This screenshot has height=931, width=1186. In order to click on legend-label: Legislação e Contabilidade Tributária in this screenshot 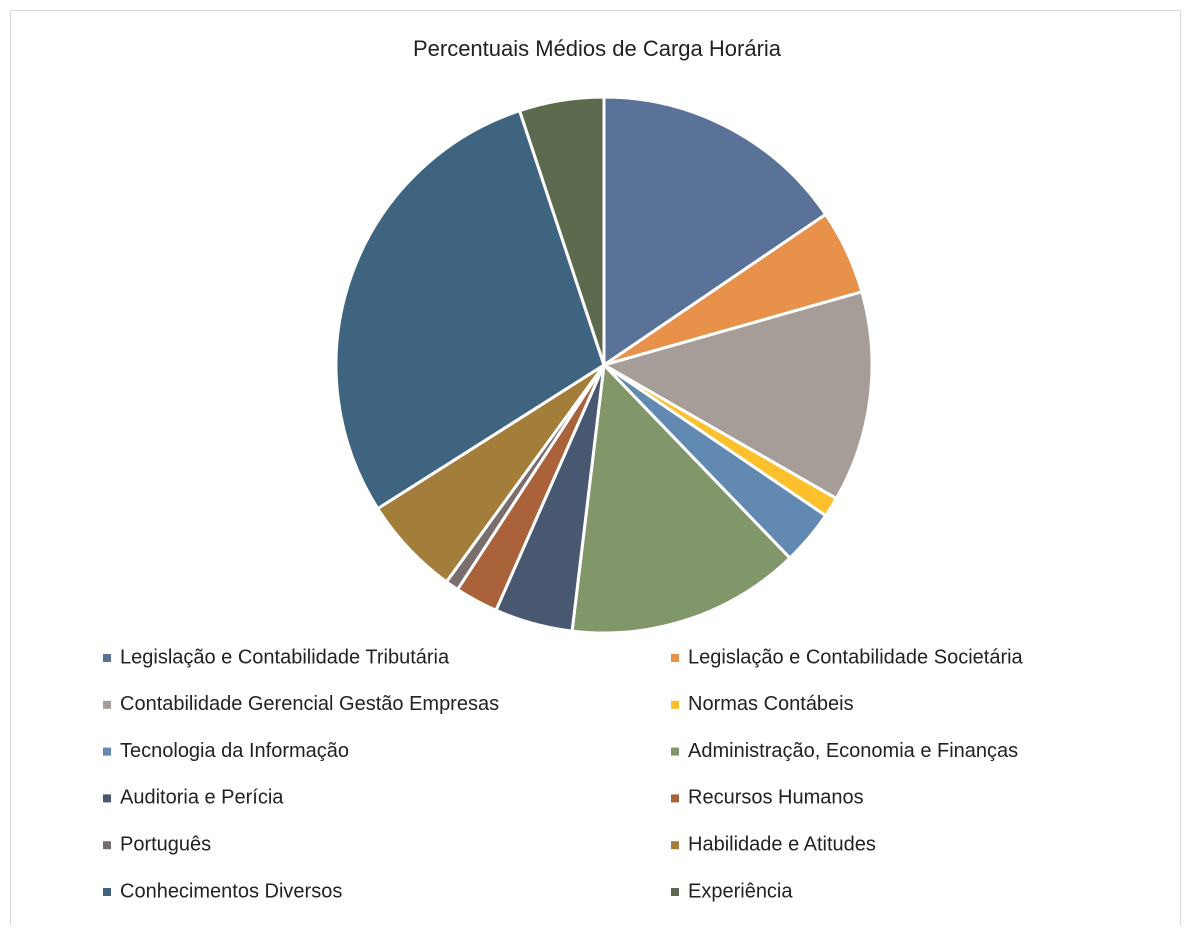, I will do `click(285, 657)`.